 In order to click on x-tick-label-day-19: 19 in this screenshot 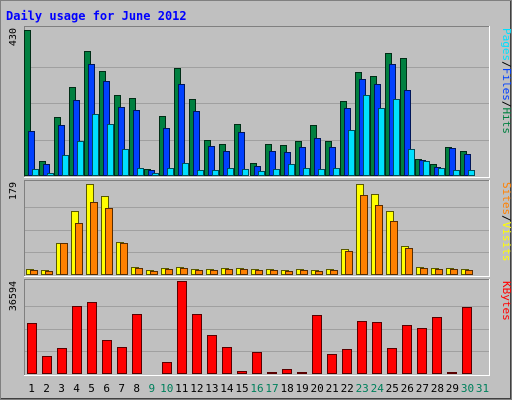, I will do `click(301, 388)`.